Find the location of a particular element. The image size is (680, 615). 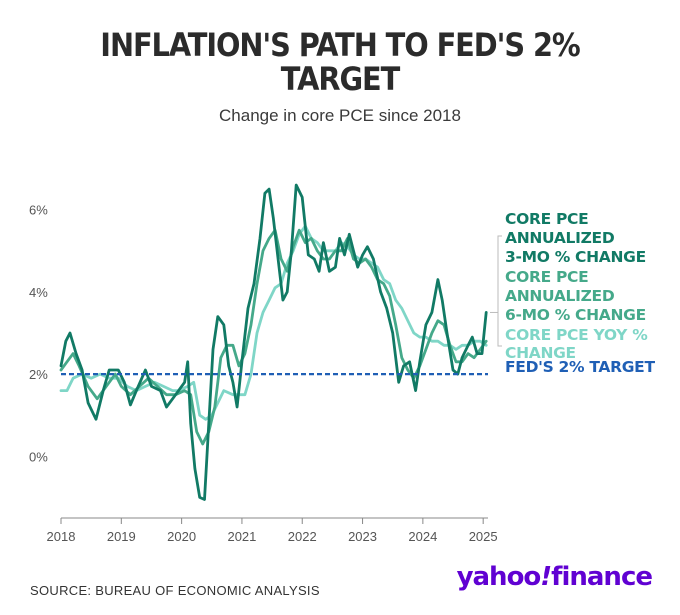

chart-title: INFLATION'S PATH TO FED'S 2% TARGET is located at coordinates (340, 62).